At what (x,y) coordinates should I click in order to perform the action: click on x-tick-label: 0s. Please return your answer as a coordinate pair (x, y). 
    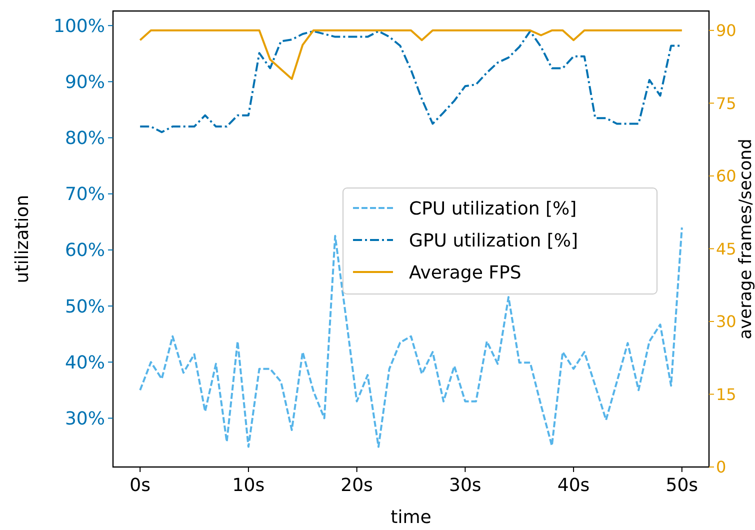
    Looking at the image, I should click on (140, 485).